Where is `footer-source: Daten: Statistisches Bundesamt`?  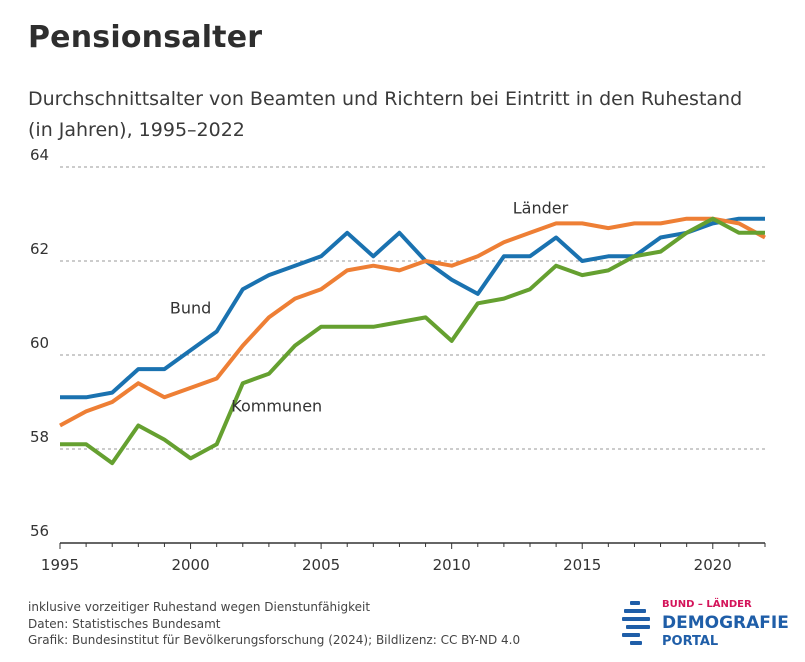 footer-source: Daten: Statistisches Bundesamt is located at coordinates (124, 623).